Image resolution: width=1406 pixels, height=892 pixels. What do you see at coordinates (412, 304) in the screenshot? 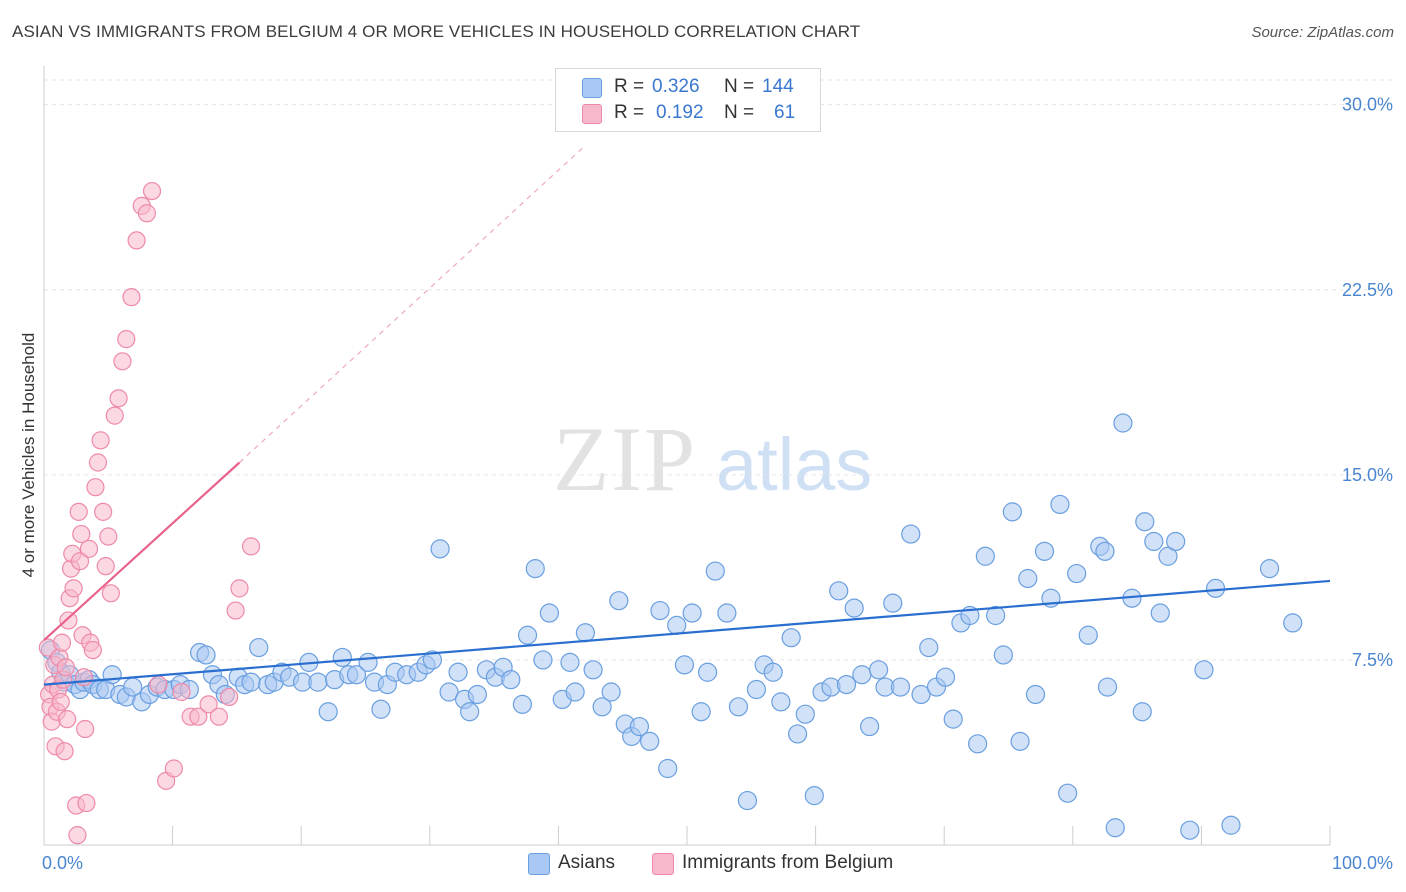
I see `belgium-trend-extension` at bounding box center [412, 304].